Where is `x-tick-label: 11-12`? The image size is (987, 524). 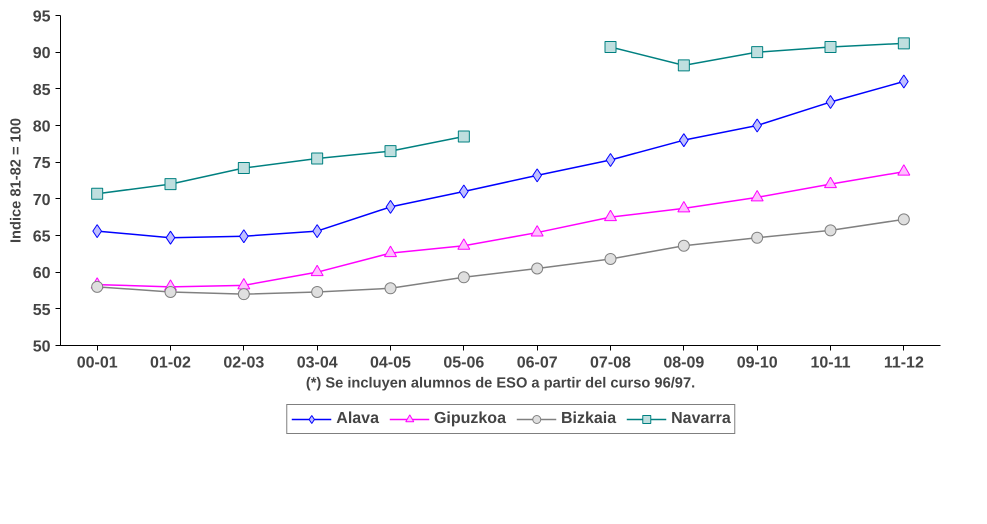
x-tick-label: 11-12 is located at coordinates (904, 363).